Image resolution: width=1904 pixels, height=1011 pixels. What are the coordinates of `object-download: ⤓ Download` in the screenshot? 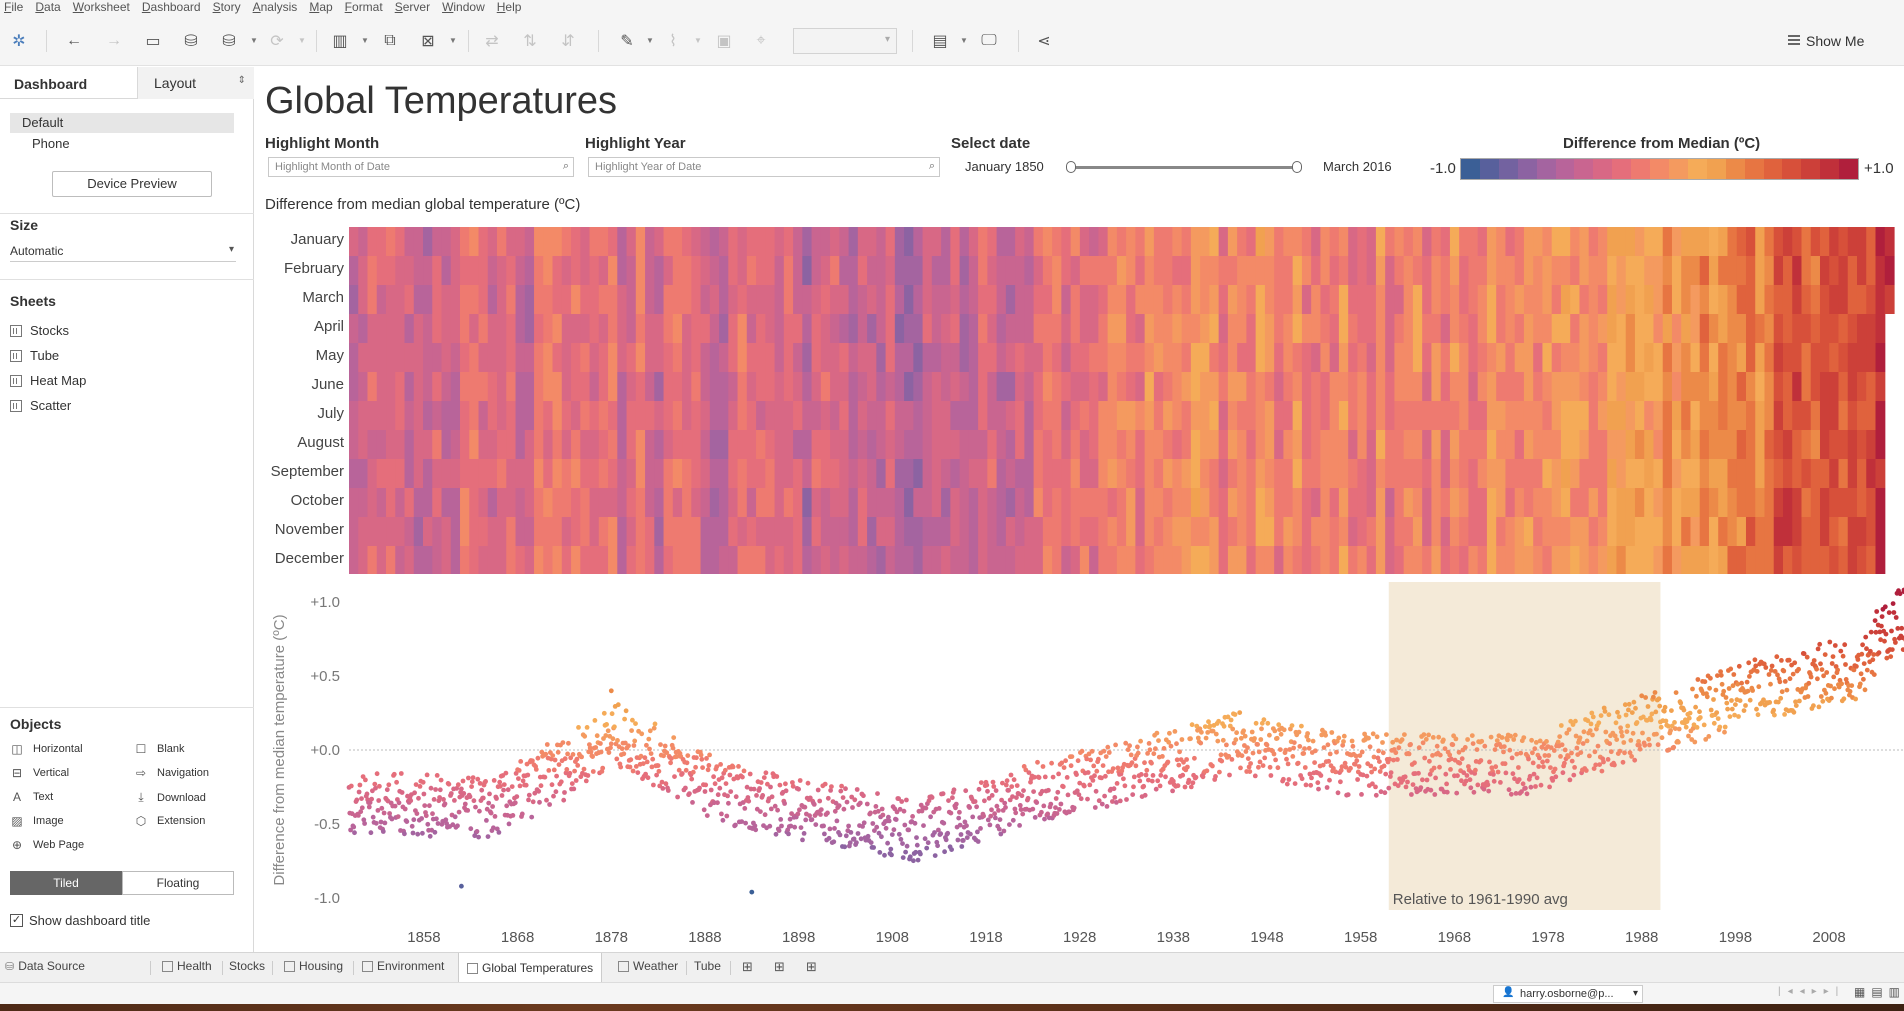 It's located at (170, 797).